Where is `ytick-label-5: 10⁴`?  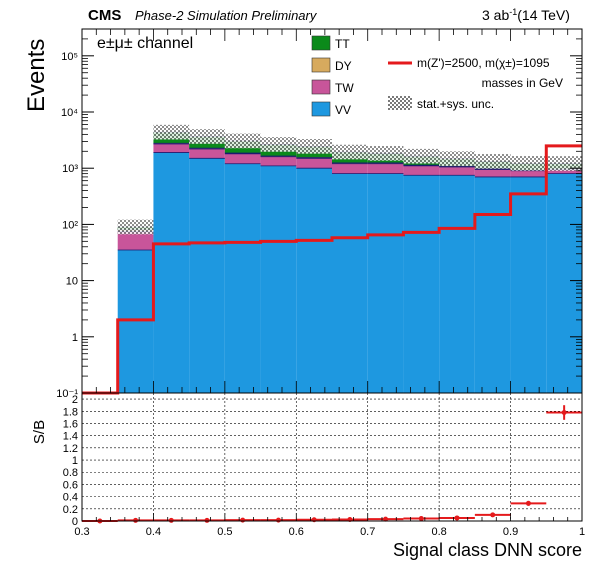
ytick-label-5: 10⁴ is located at coordinates (69, 113).